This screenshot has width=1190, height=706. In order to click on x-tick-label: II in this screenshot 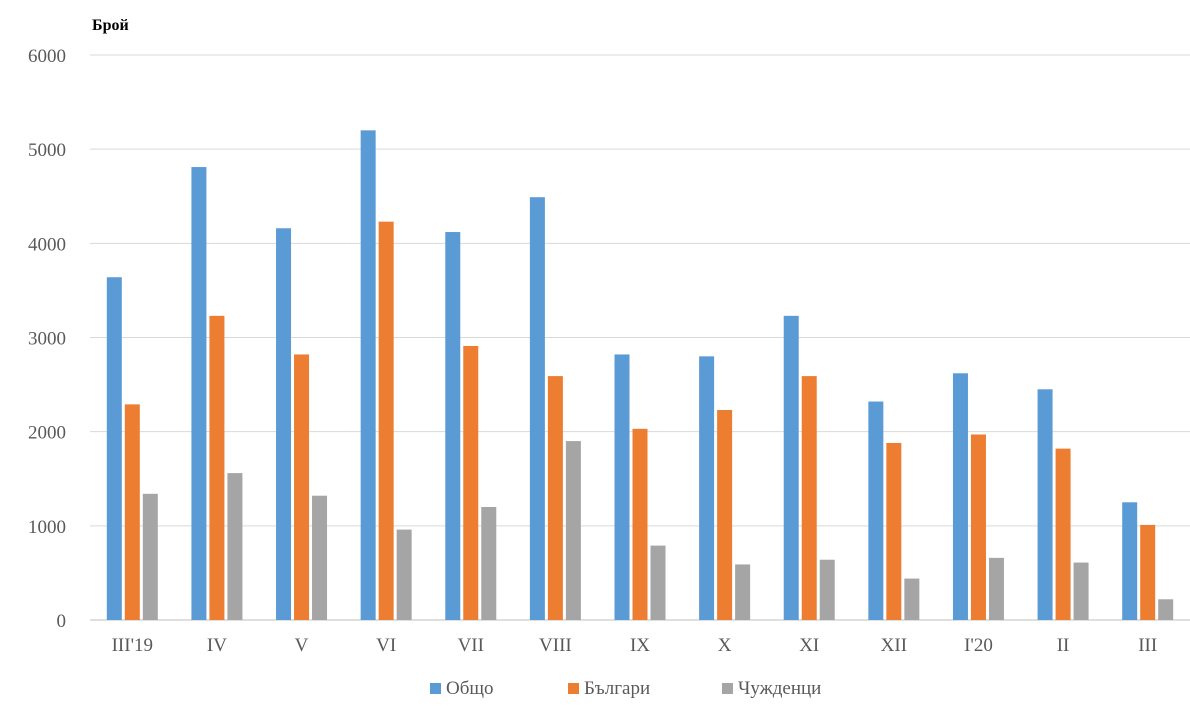, I will do `click(1063, 645)`.